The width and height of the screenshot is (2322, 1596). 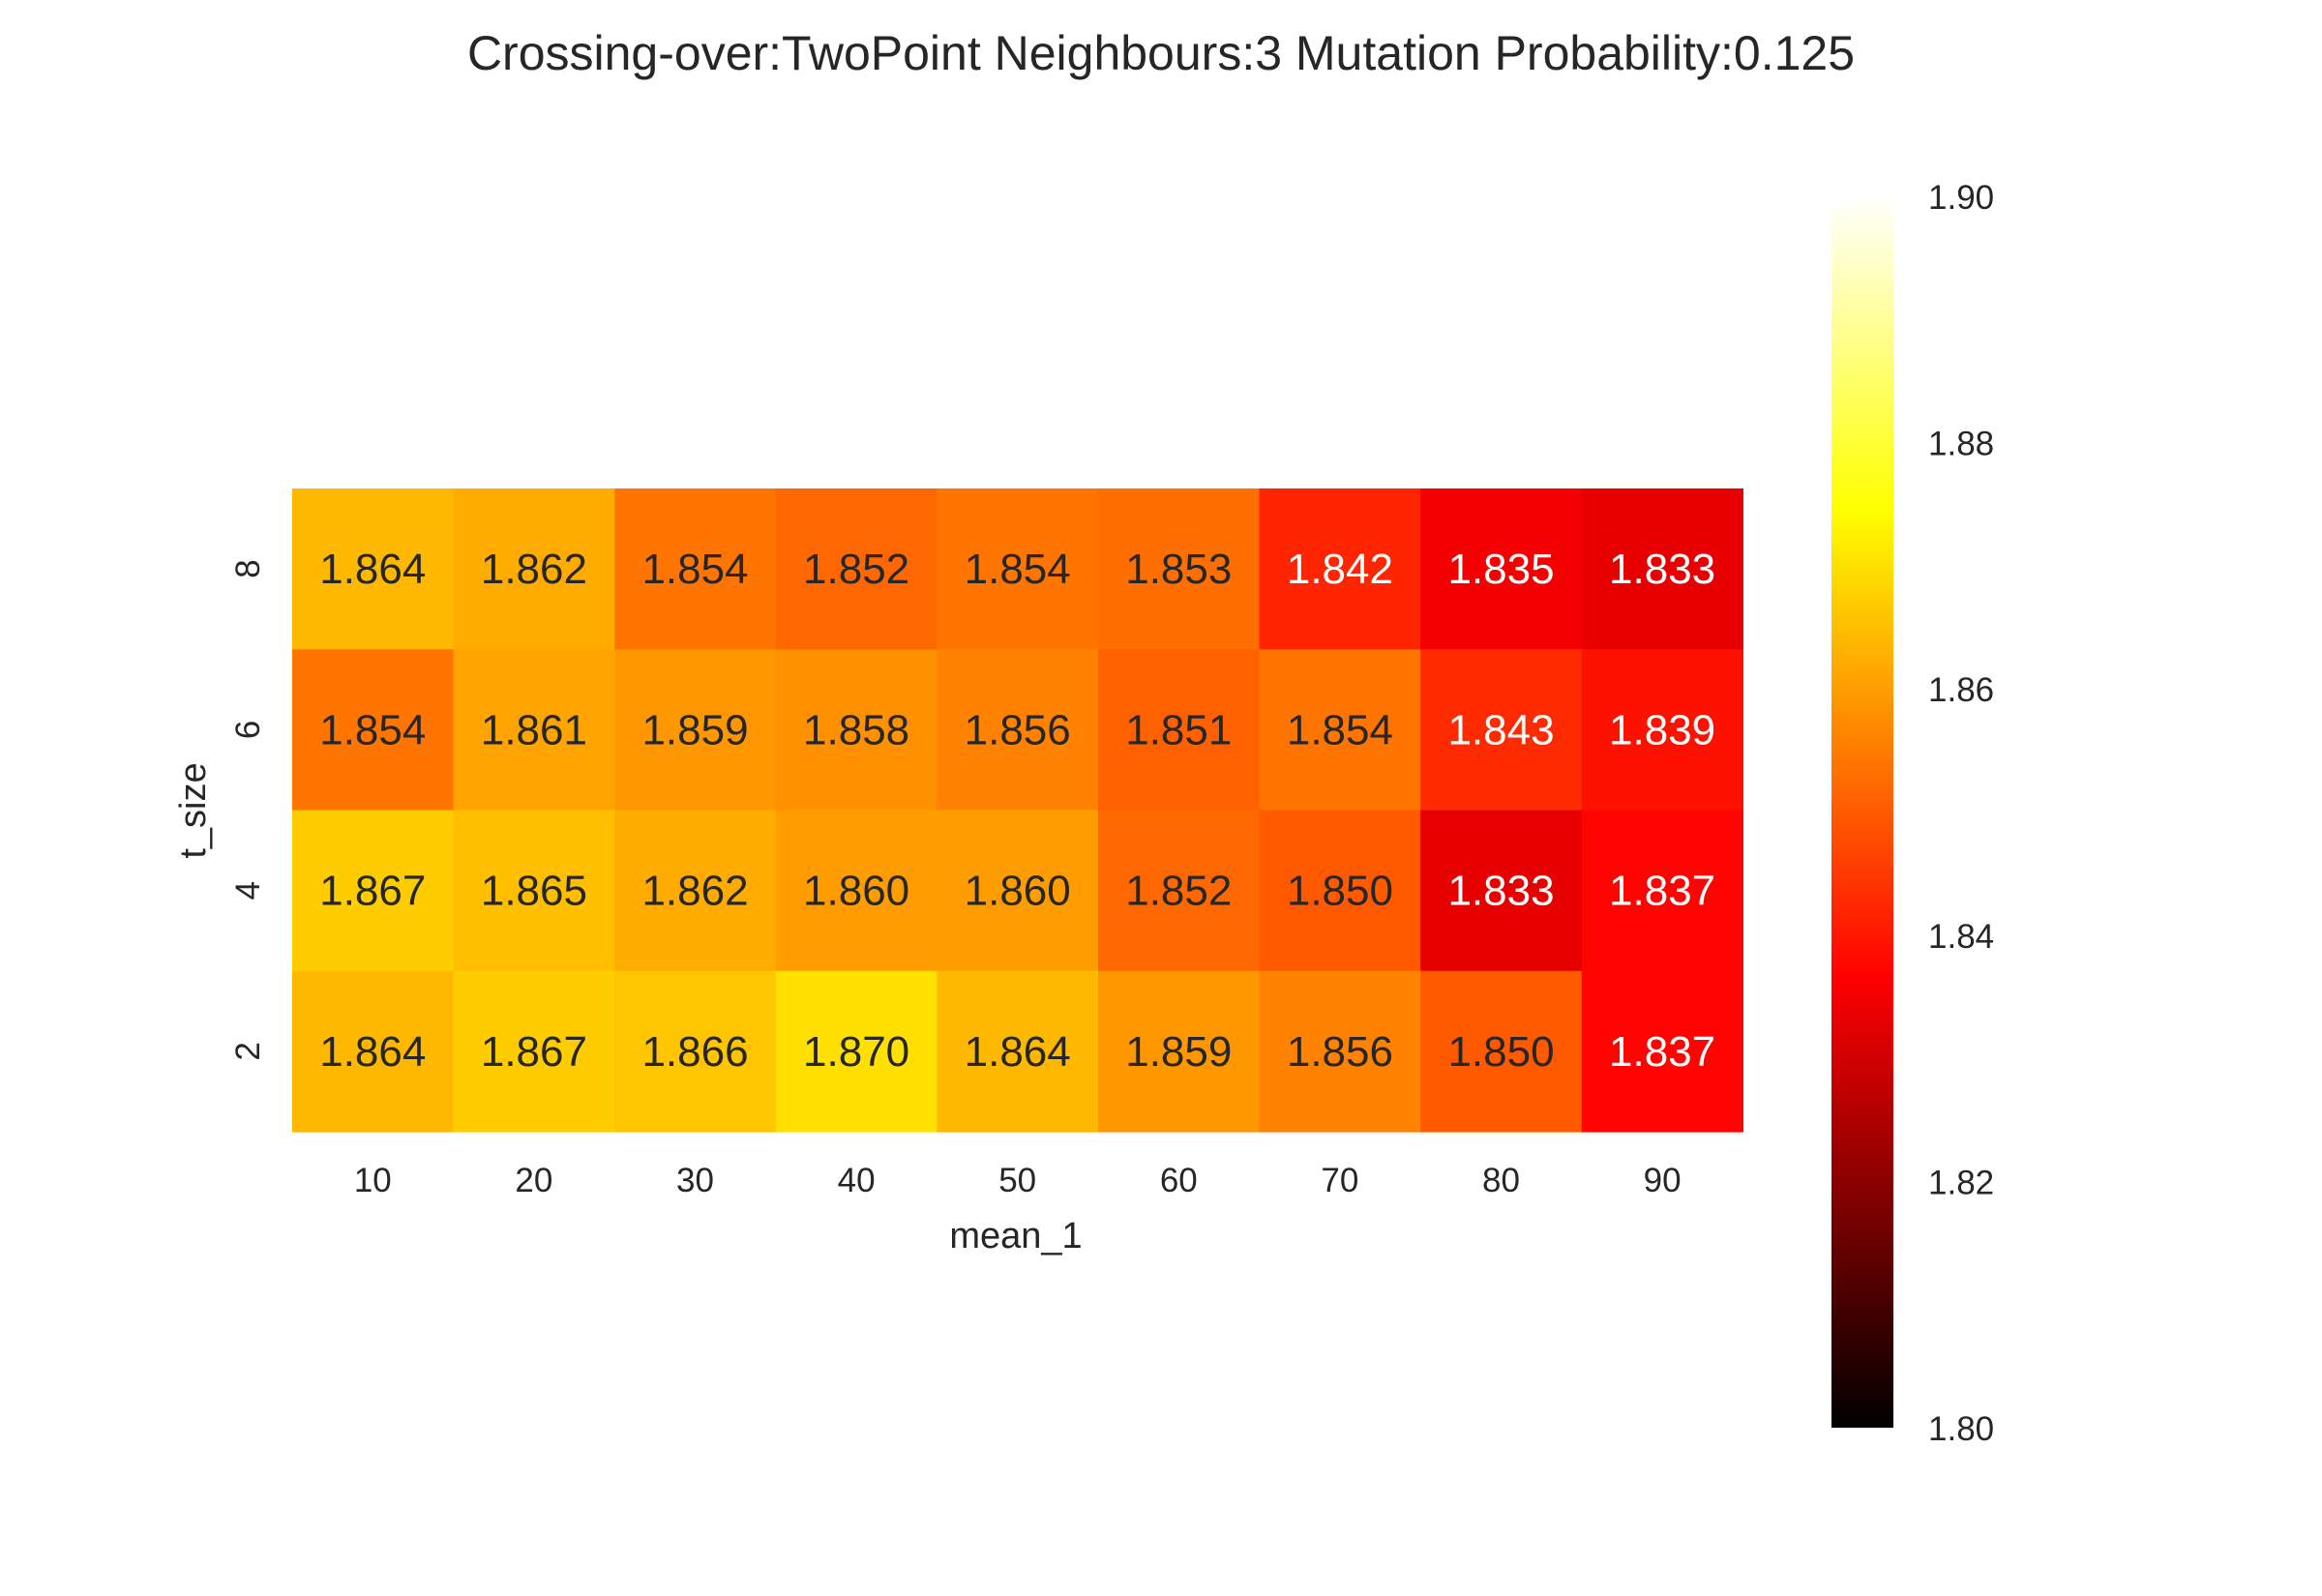 I want to click on y-tick-label: 4, so click(x=248, y=890).